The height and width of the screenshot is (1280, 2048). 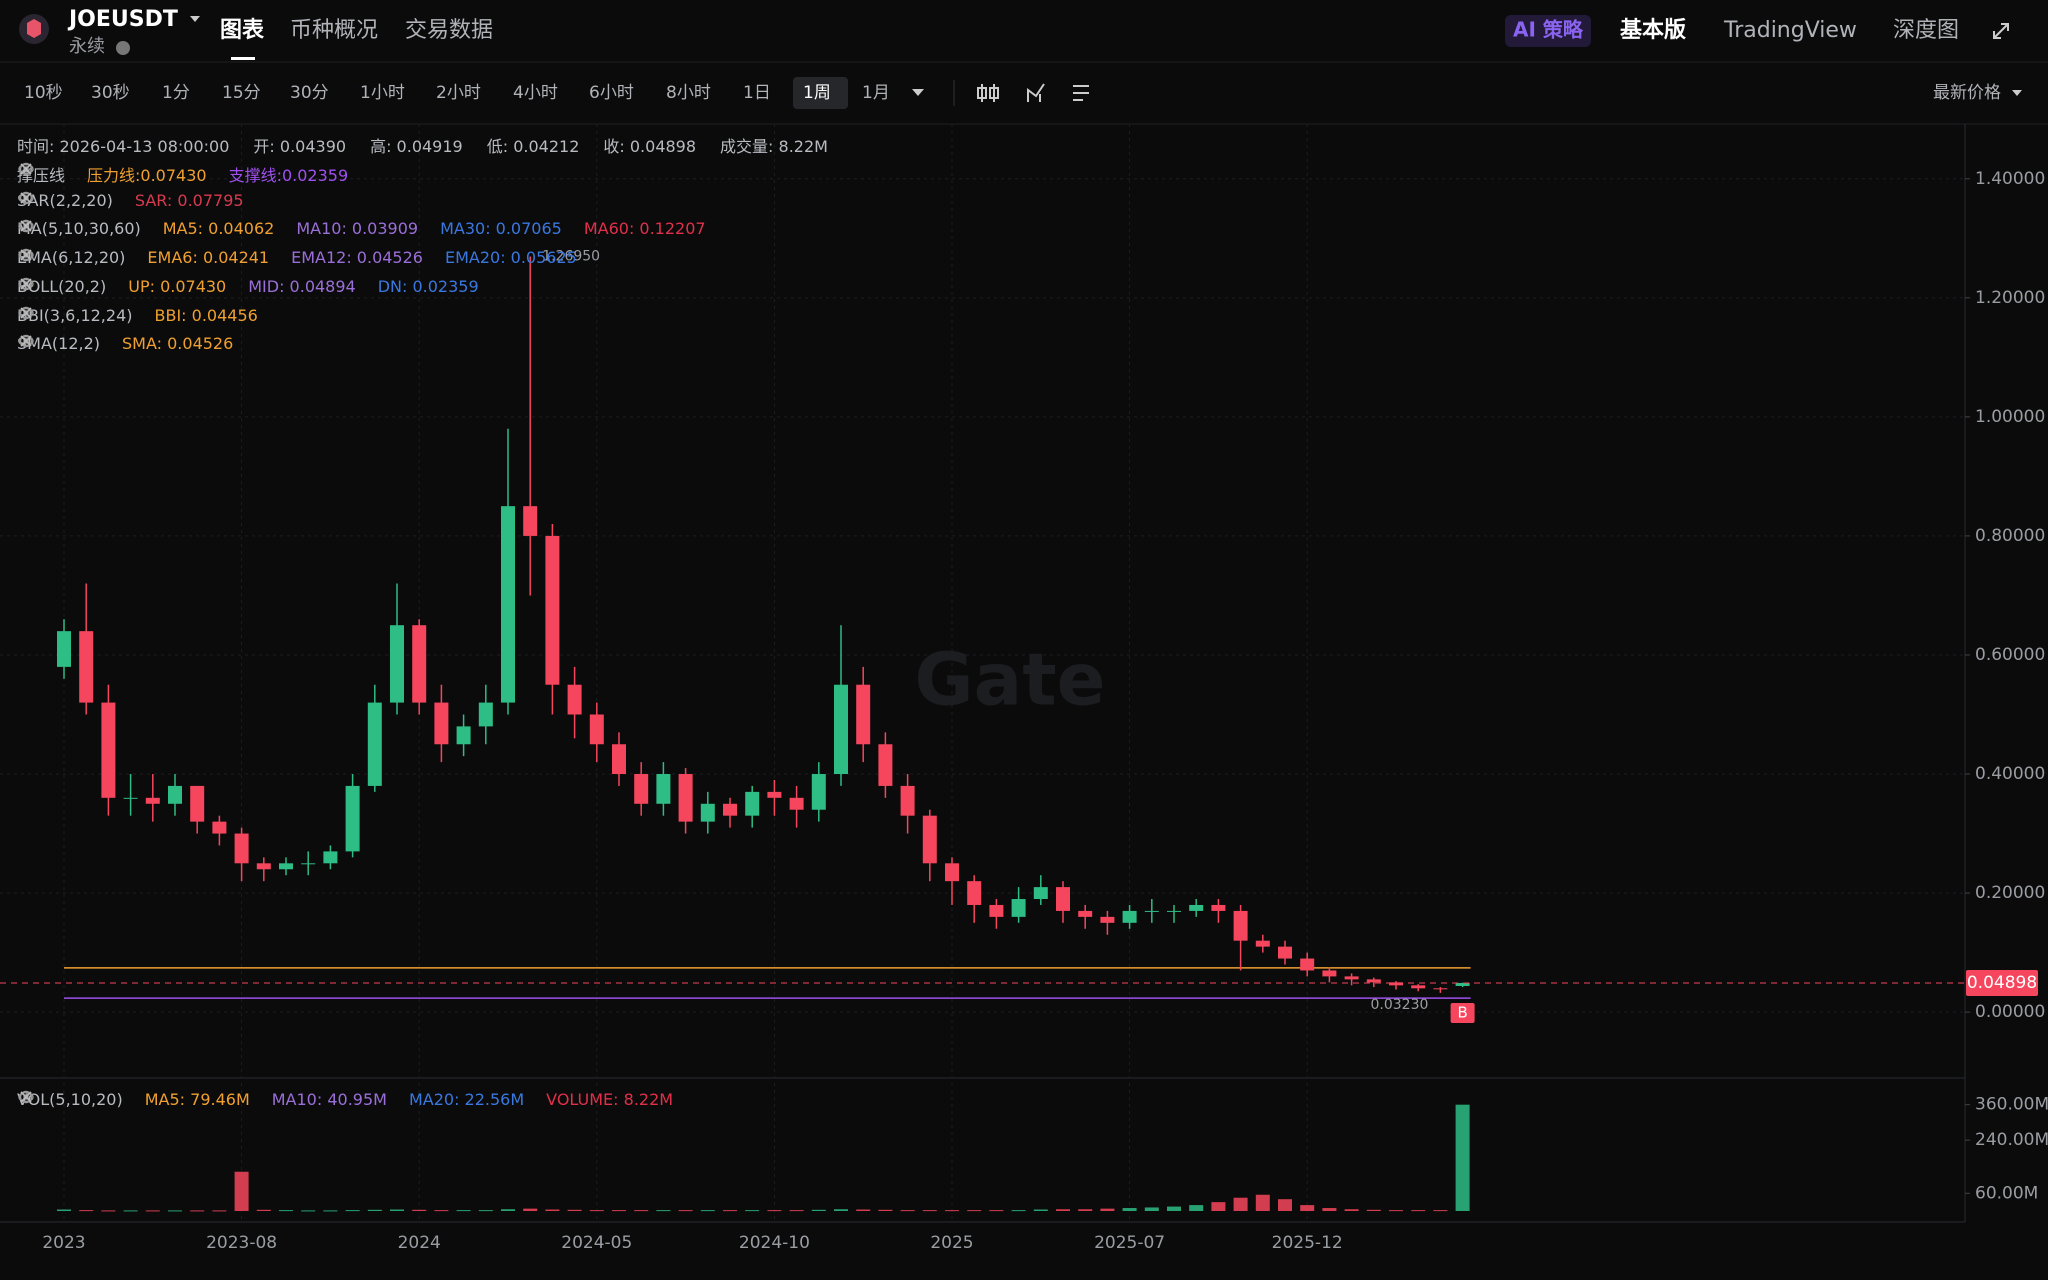 I want to click on indicator-name: MA(5,10,30,60), so click(x=79, y=229).